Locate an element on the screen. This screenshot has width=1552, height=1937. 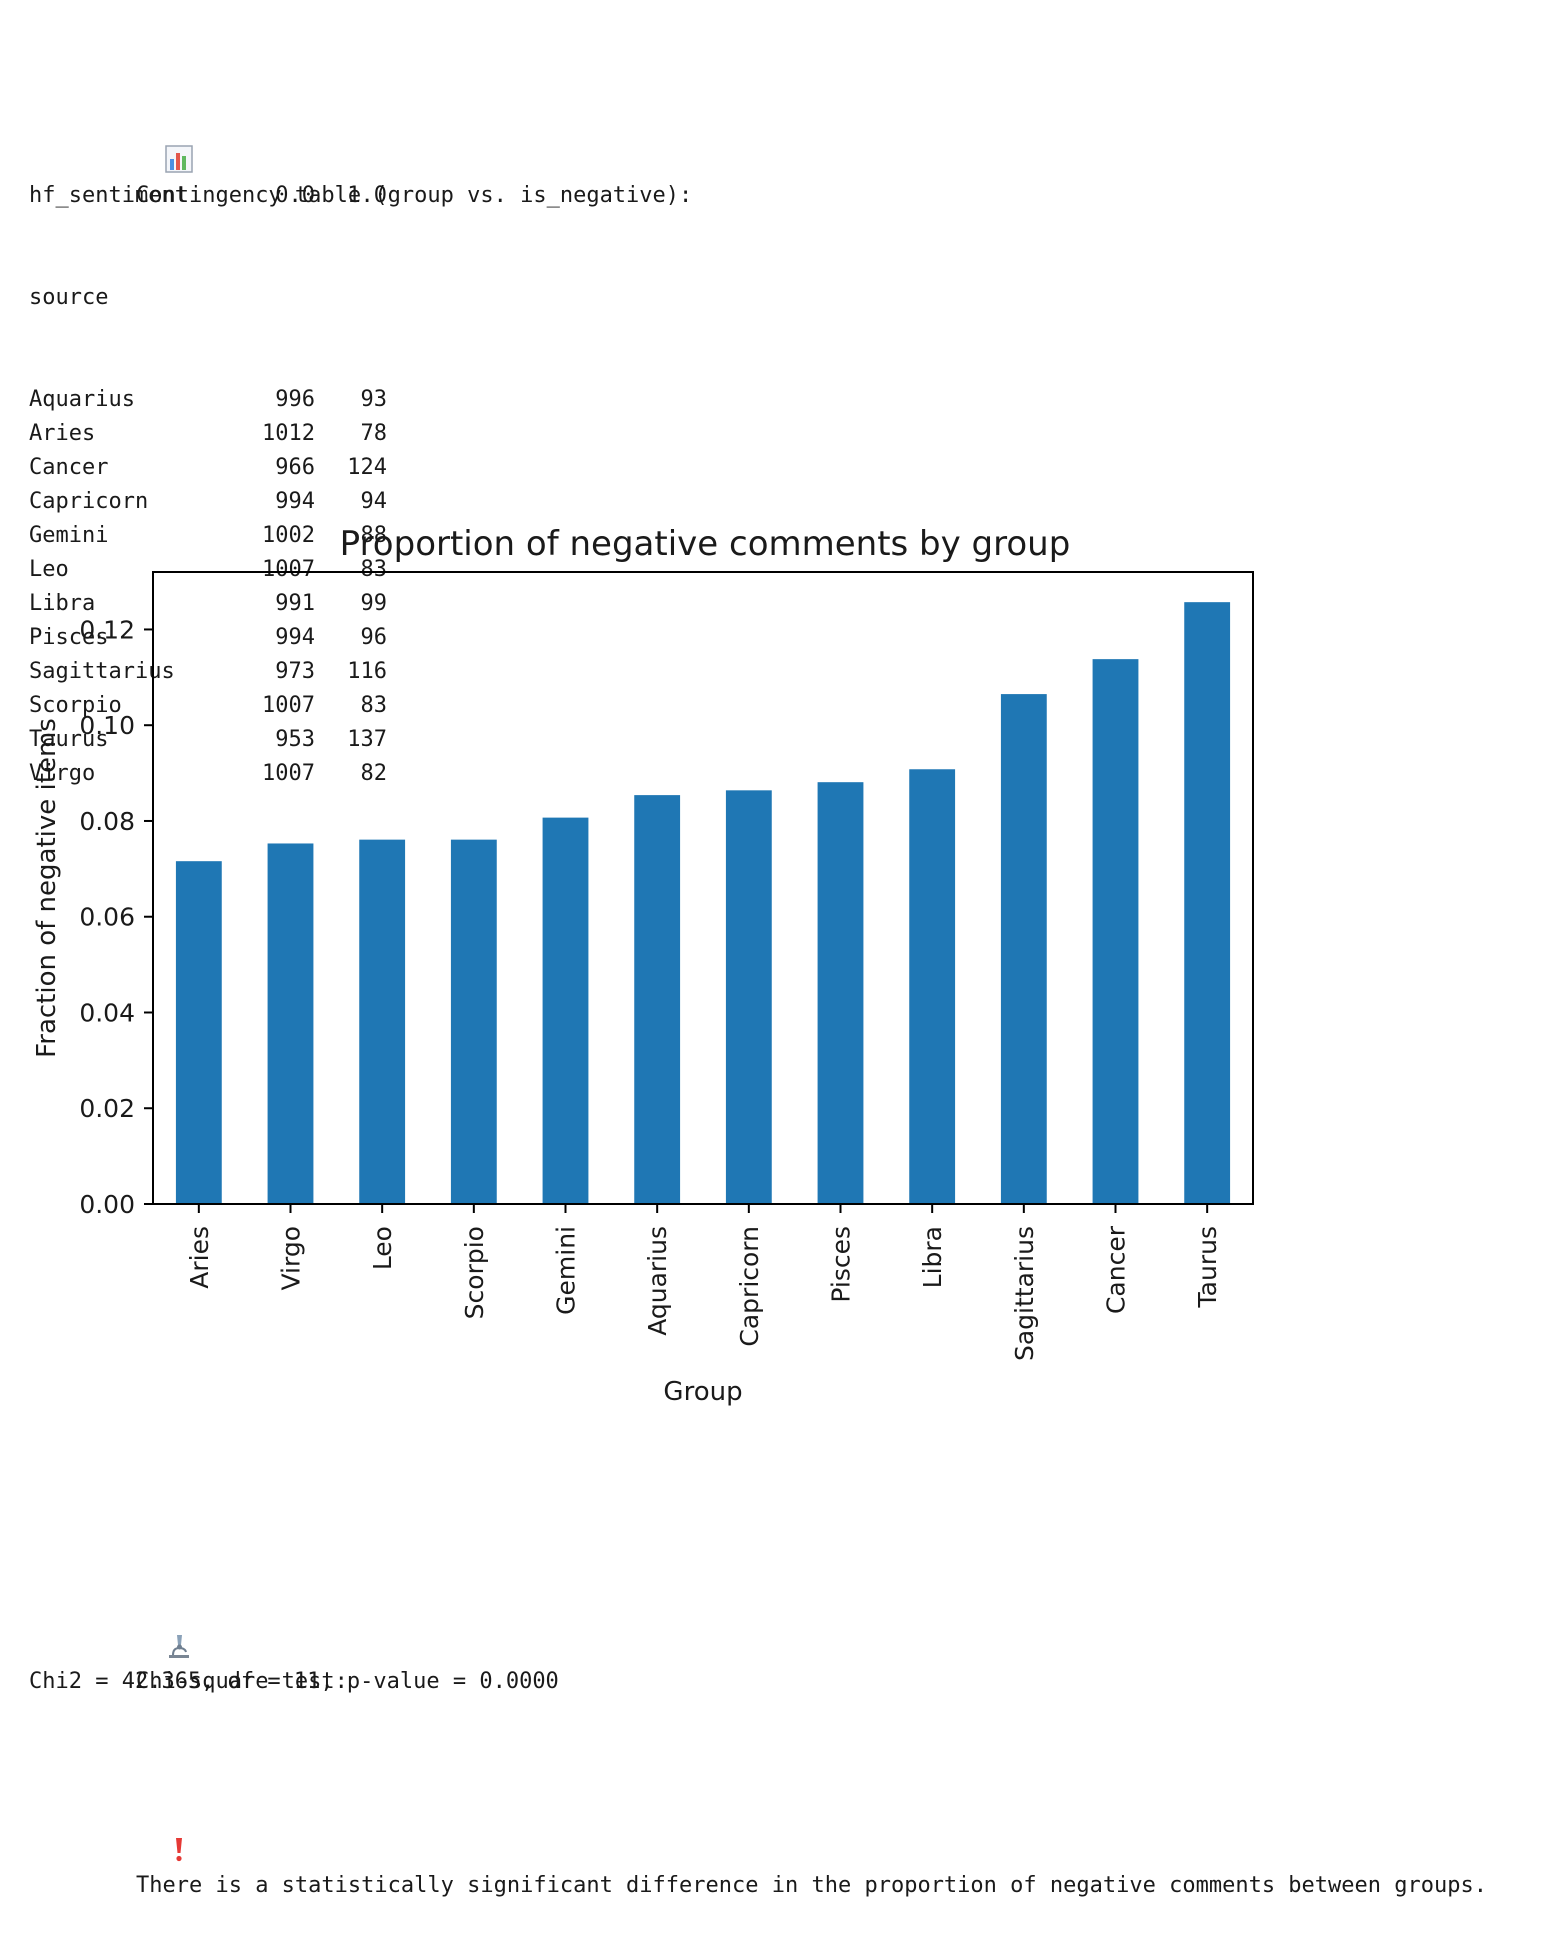
row-value-0: 996 is located at coordinates (295, 399).